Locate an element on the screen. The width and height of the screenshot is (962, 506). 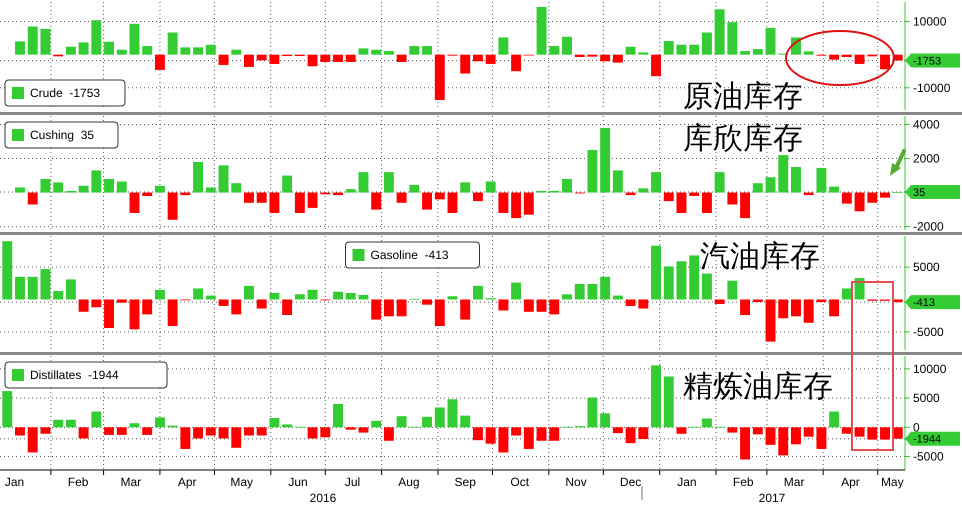
y-tick-label: -413 is located at coordinates (924, 303).